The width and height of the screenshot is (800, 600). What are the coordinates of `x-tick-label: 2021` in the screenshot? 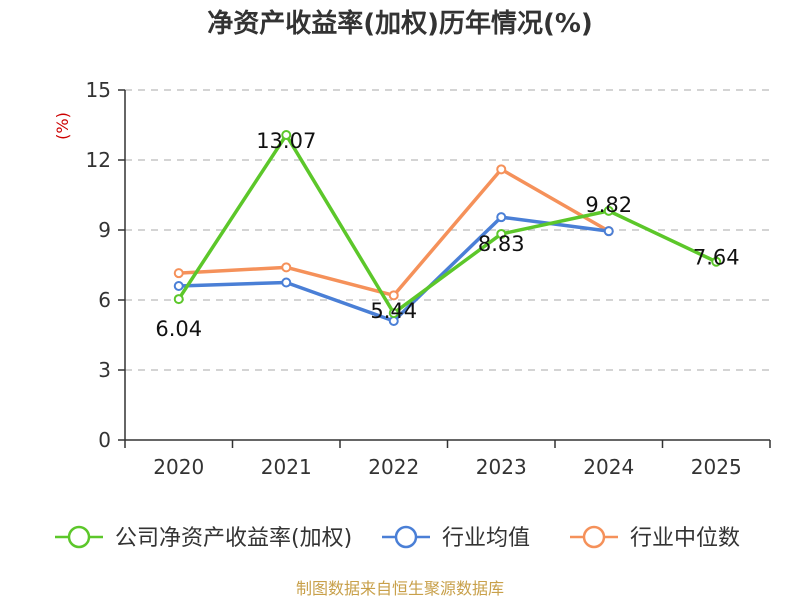 It's located at (286, 467).